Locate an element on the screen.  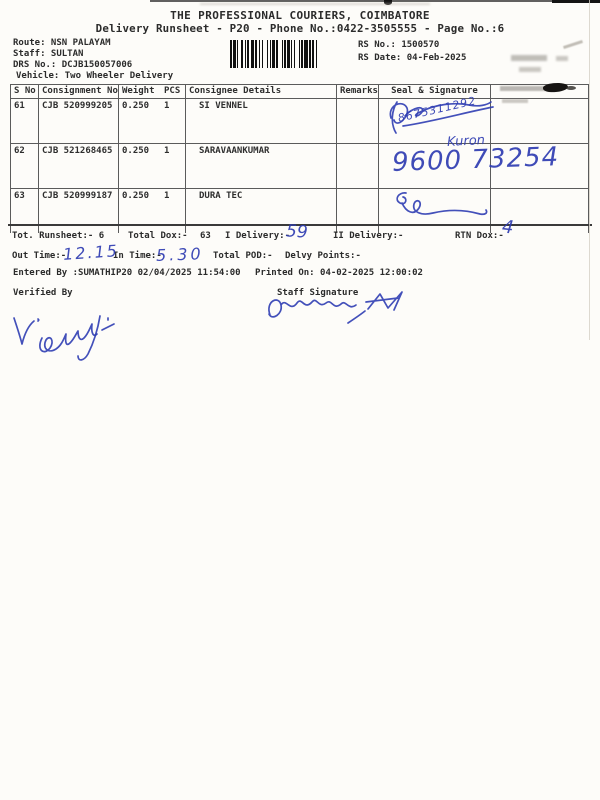
cell-consignment-no: CJB 520999205 is located at coordinates (78, 121).